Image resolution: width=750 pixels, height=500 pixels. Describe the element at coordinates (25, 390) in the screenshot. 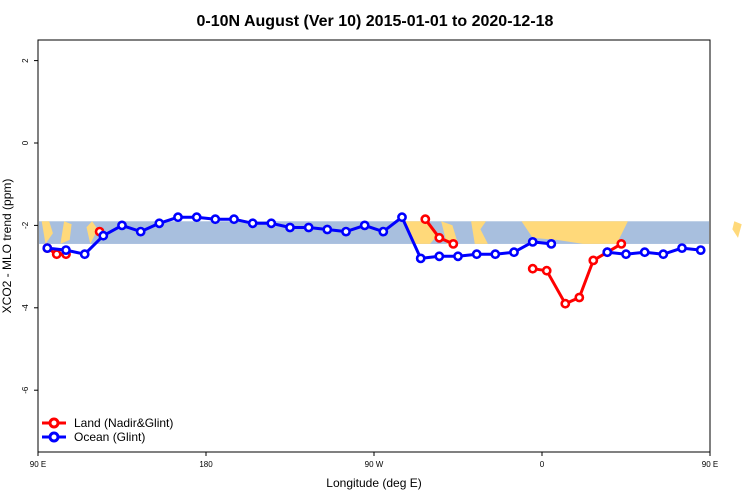

I see `y-tick-label: -6` at that location.